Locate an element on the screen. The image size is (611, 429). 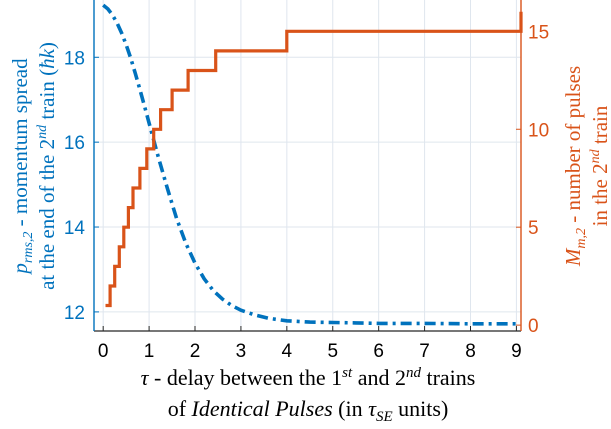
x-tick-label: 8 is located at coordinates (470, 351).